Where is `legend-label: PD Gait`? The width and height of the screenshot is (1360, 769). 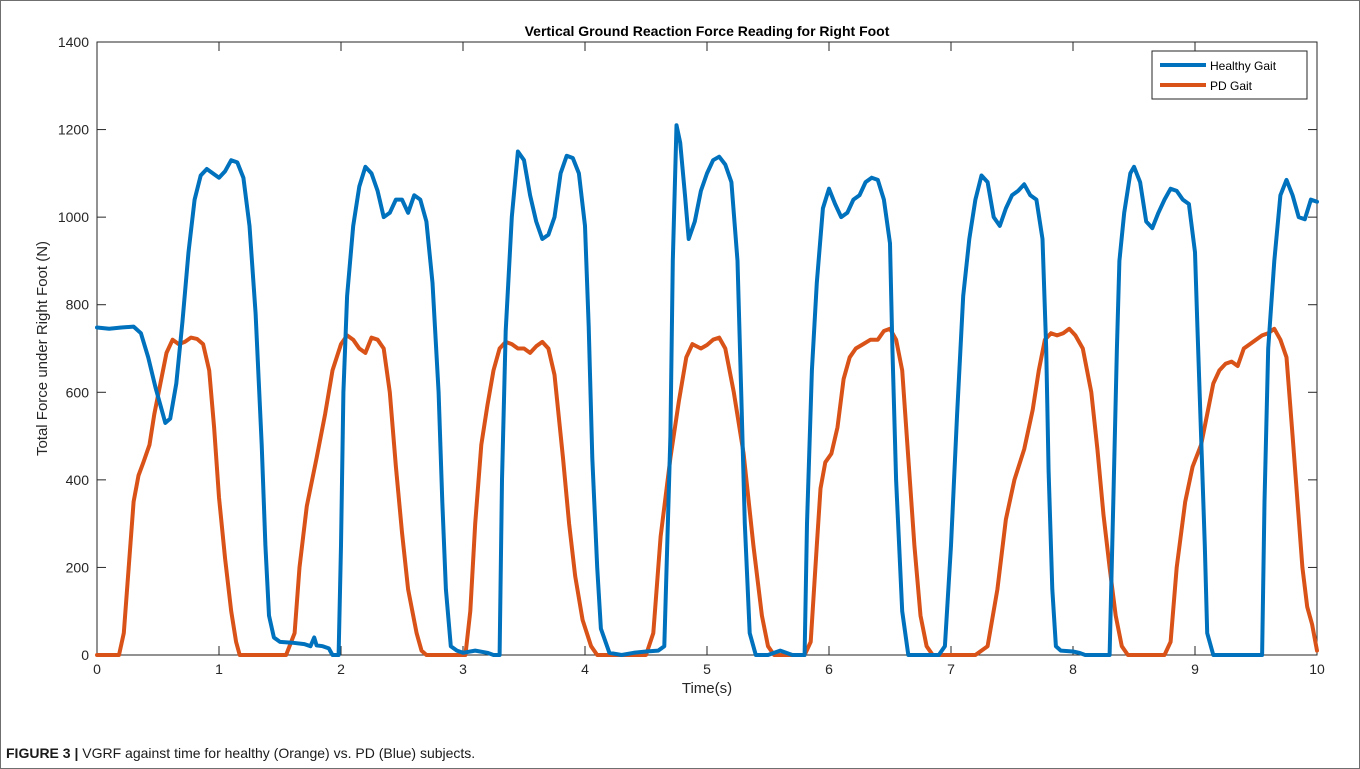
legend-label: PD Gait is located at coordinates (1231, 86).